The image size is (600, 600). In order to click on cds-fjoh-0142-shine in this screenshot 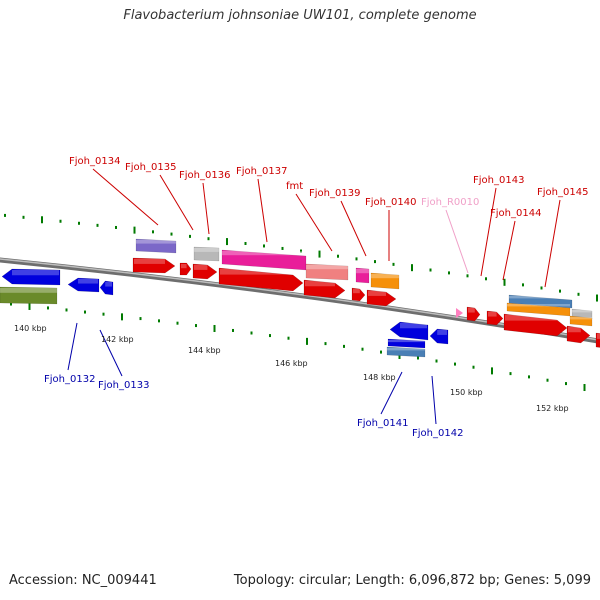, I will do `click(442, 332)`.